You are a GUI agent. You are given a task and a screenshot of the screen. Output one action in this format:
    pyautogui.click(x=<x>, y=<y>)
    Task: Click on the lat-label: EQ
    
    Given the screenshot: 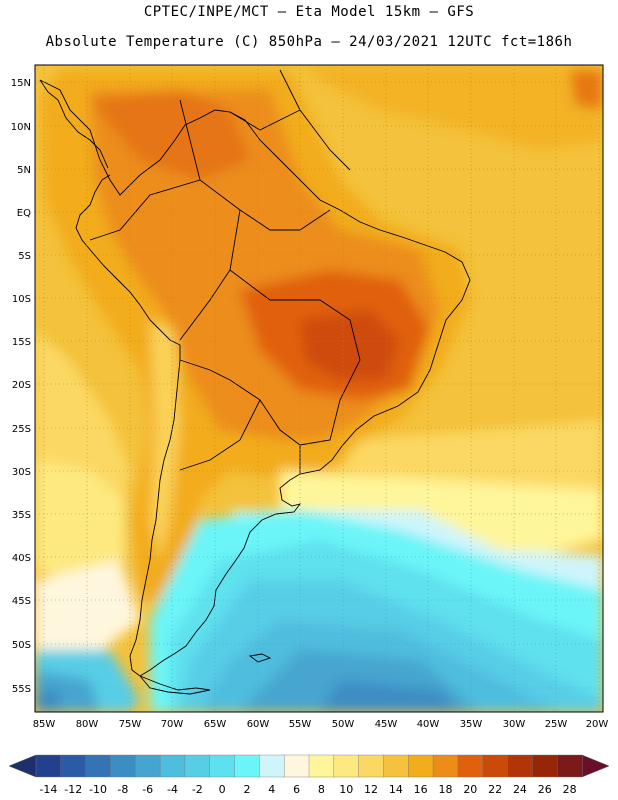 What is the action you would take?
    pyautogui.click(x=24, y=213)
    